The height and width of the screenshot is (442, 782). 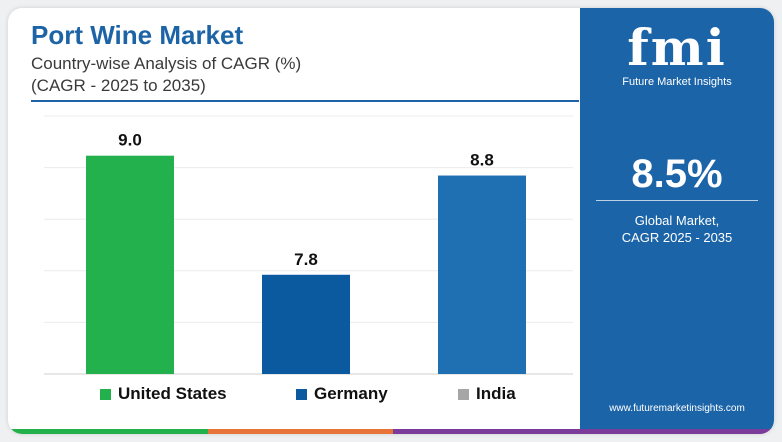 I want to click on legend-item-india: India, so click(x=487, y=394).